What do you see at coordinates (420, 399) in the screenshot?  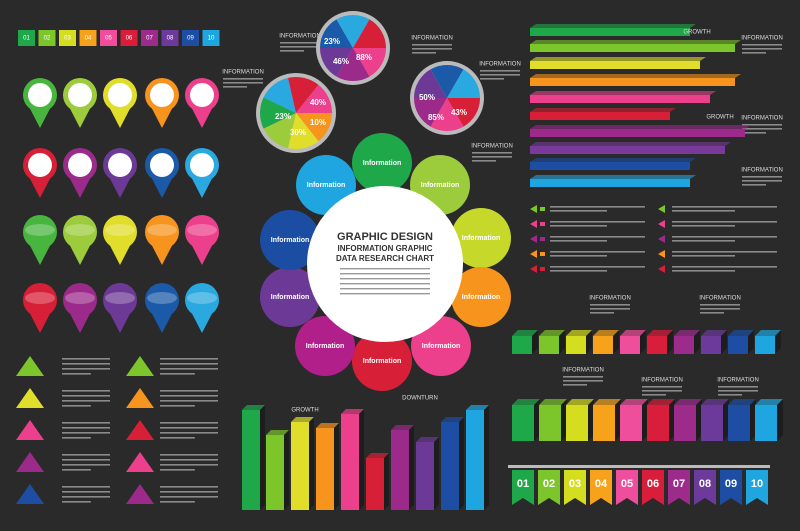 I see `downturn-label: DOWNTURN` at bounding box center [420, 399].